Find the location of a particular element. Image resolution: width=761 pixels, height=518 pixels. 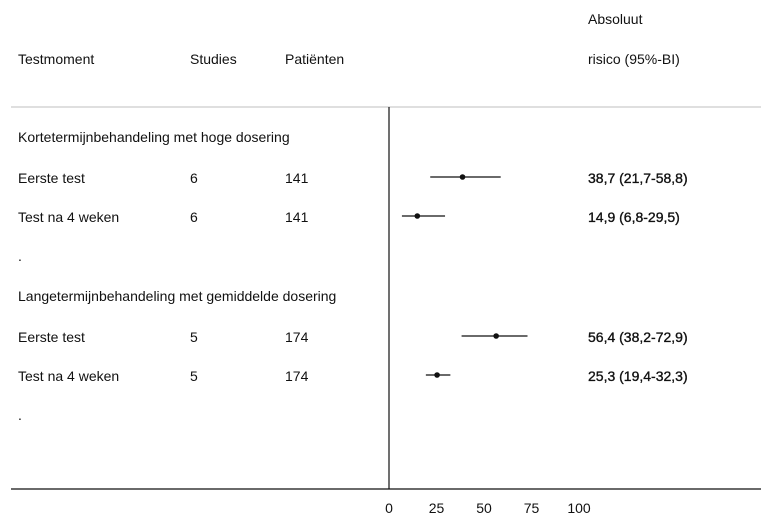

header-risk-line2: risico (95%-BI) is located at coordinates (634, 59).